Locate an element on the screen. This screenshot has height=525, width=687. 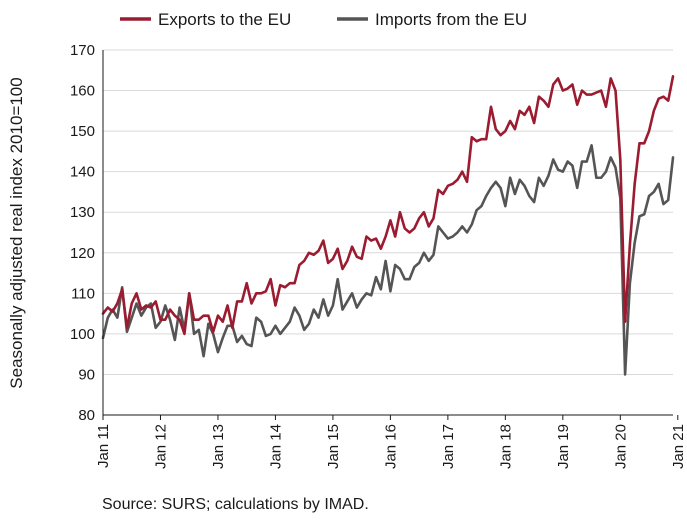
y-axis-title: Seasonally adjusted real index 2010=100 is located at coordinates (16, 232).